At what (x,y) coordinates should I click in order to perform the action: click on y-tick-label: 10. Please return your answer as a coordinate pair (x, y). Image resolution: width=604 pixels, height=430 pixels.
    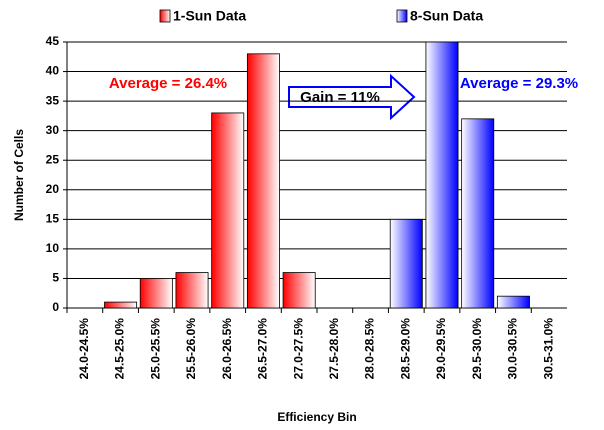
    Looking at the image, I should click on (53, 248).